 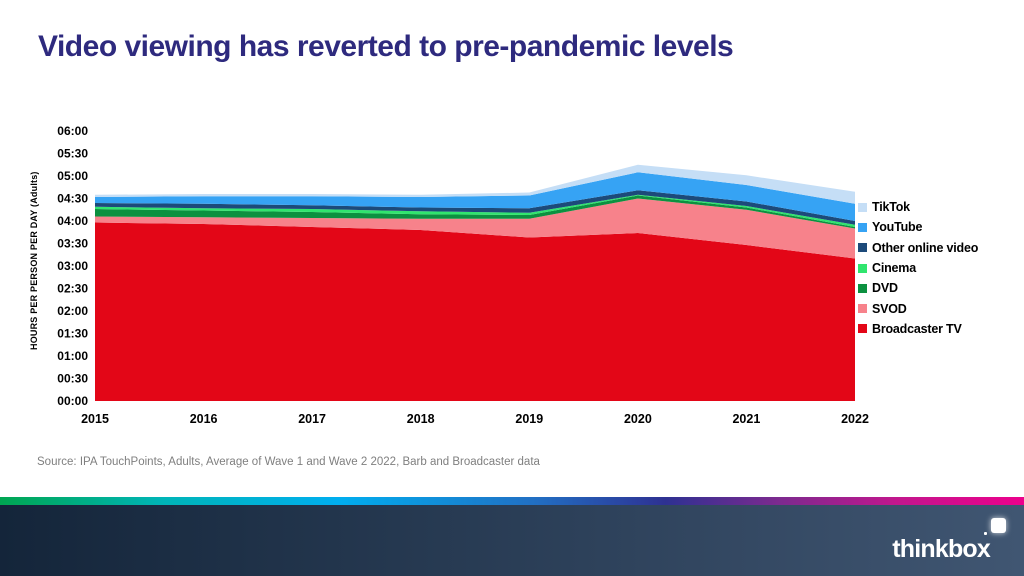 What do you see at coordinates (925, 247) in the screenshot?
I see `legend-label: Other online video` at bounding box center [925, 247].